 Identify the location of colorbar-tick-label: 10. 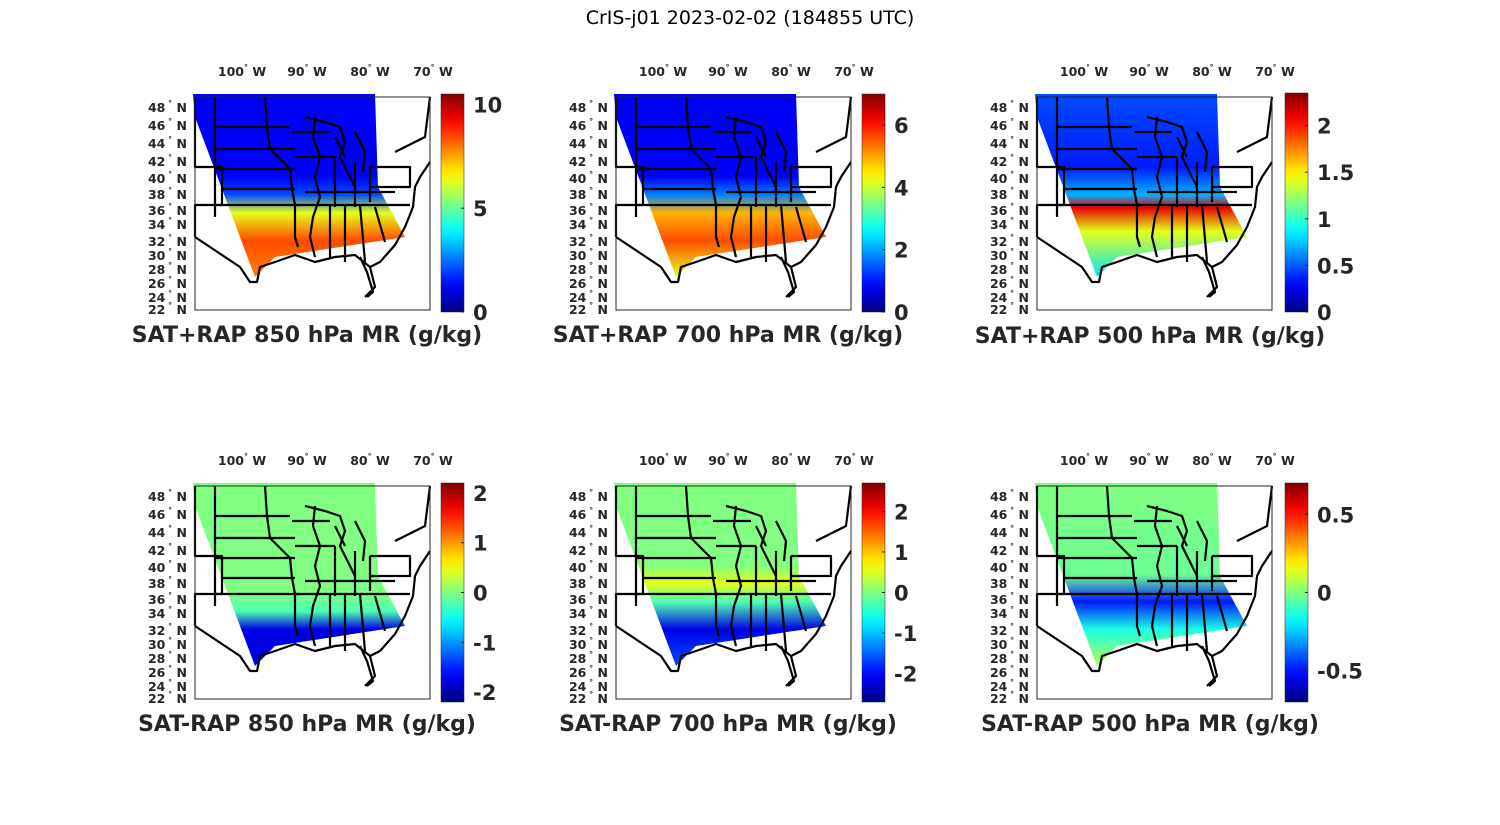
(487, 105).